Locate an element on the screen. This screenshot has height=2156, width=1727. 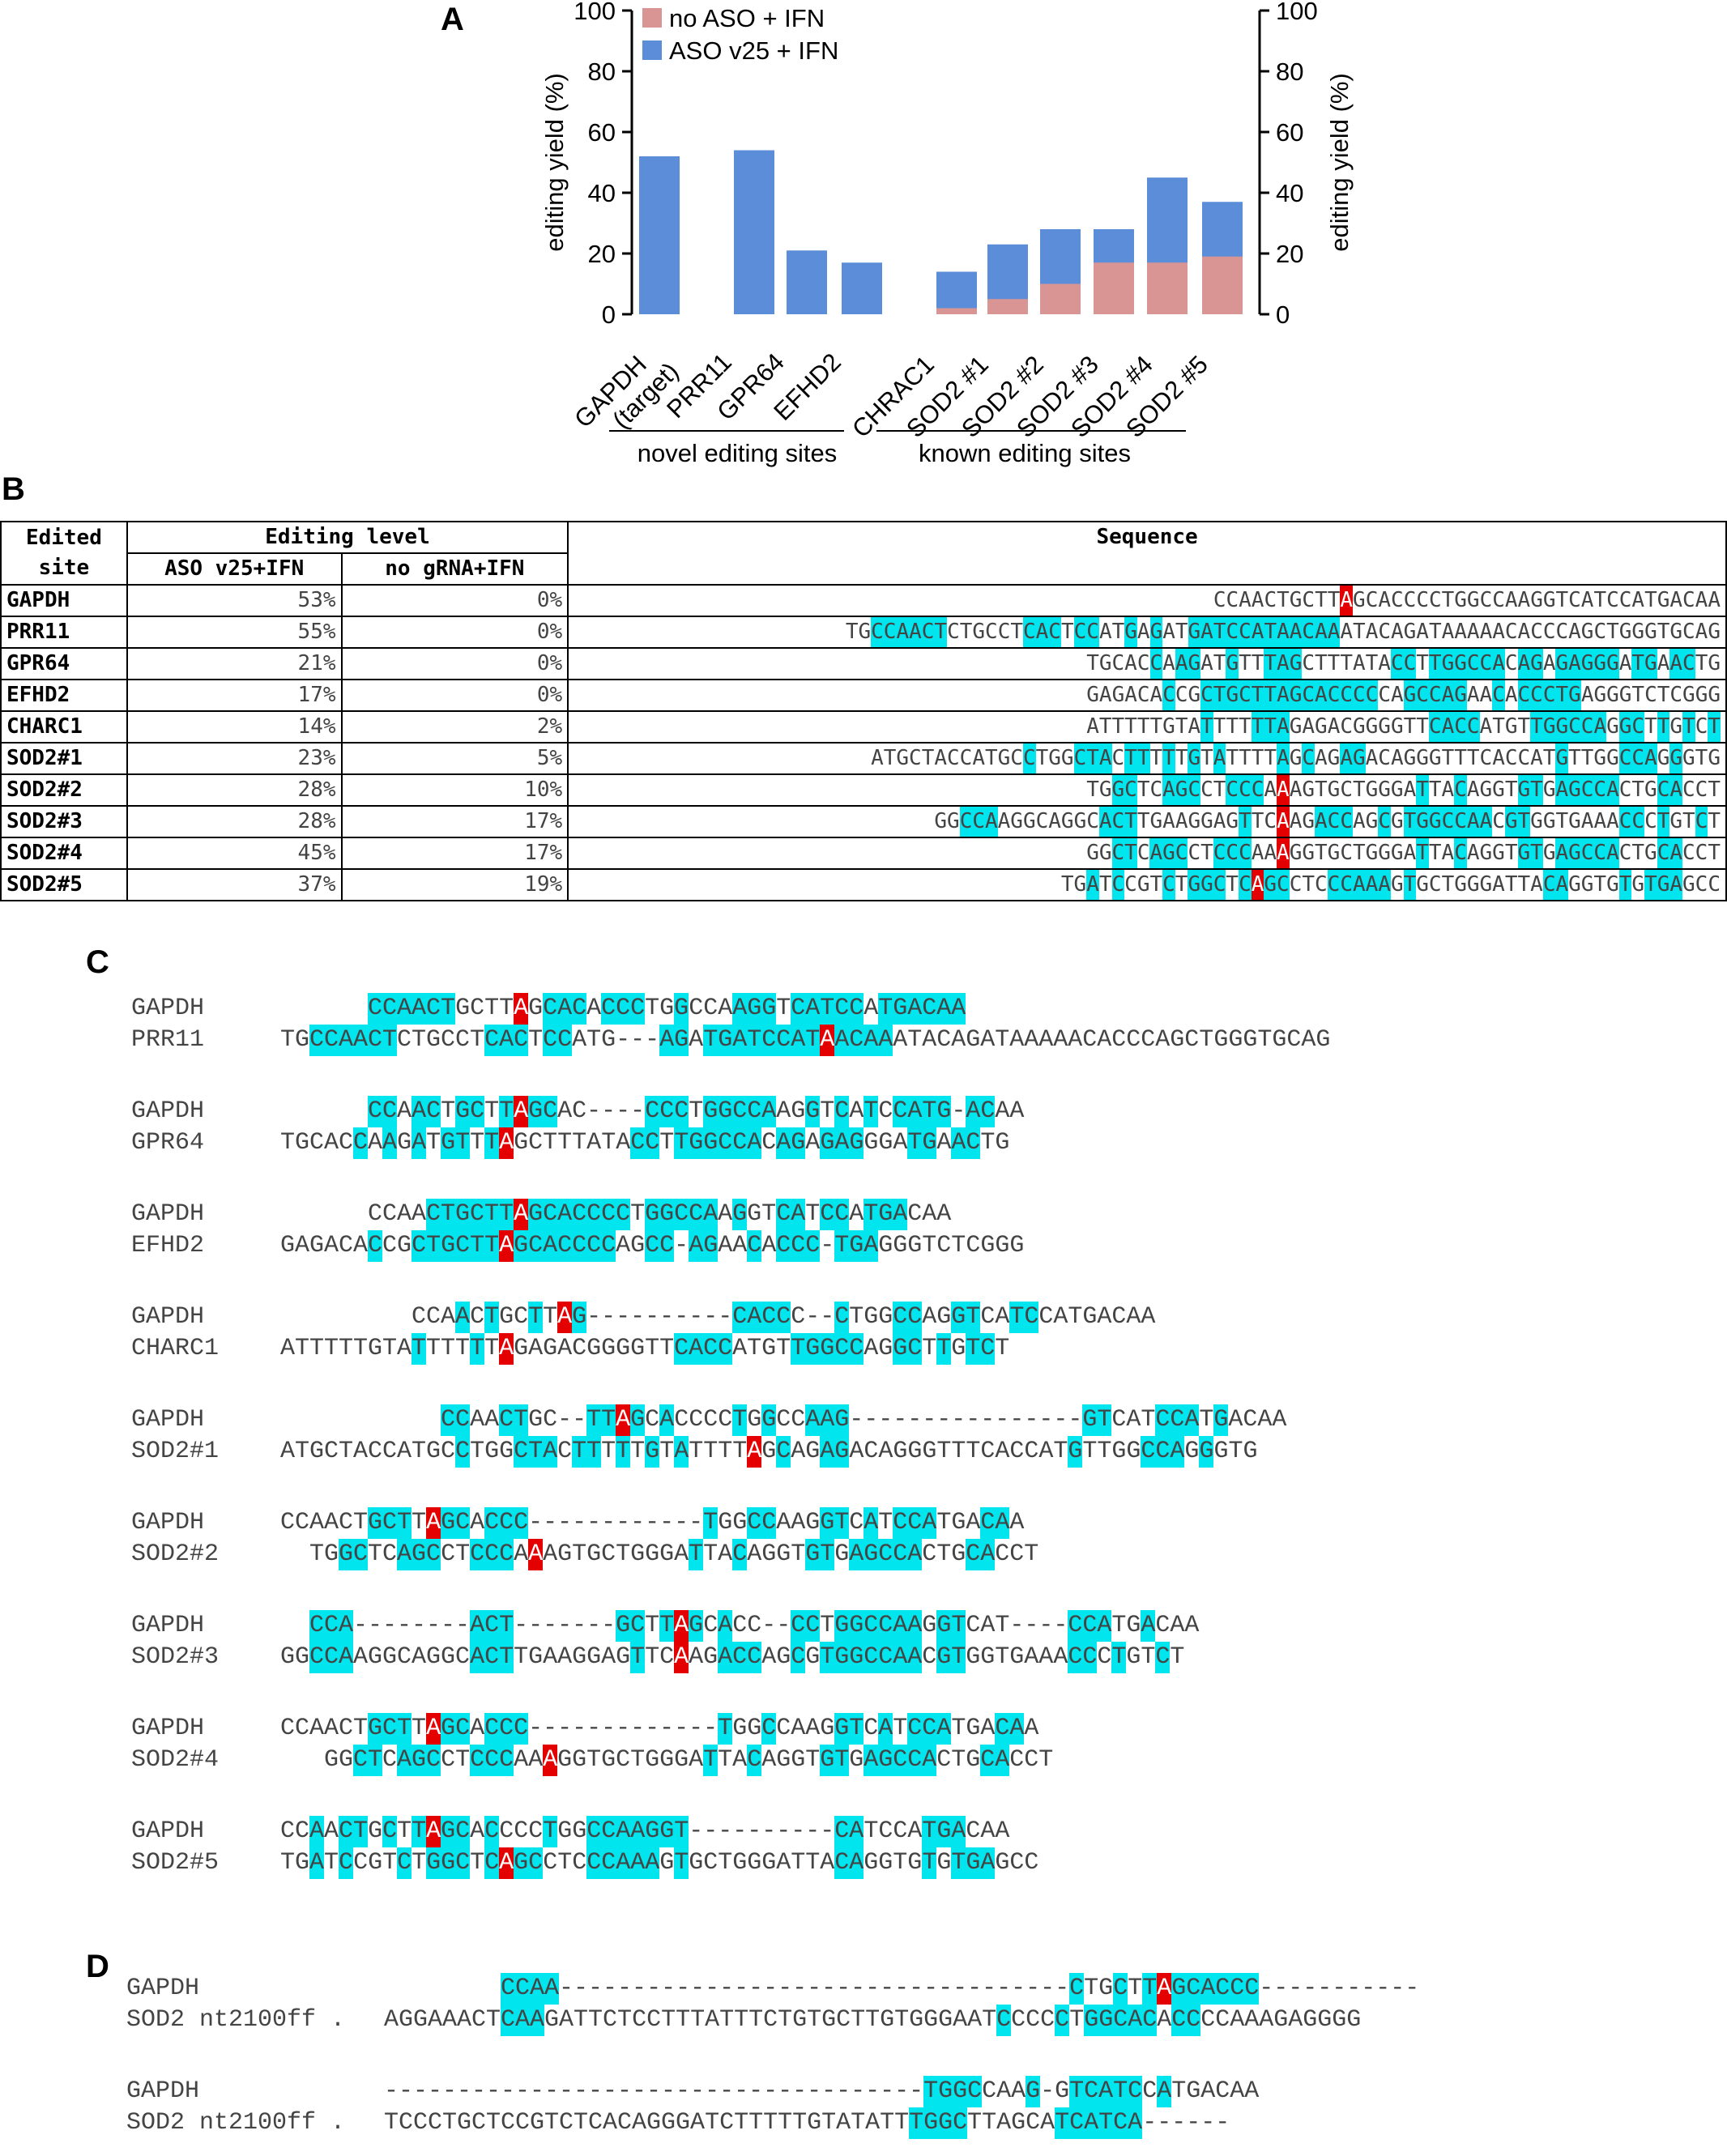
alignment-sequence: CCAACTGCTTAGCACCCCTGGCCAAGGTCATCCATGACAA is located at coordinates (615, 1214).